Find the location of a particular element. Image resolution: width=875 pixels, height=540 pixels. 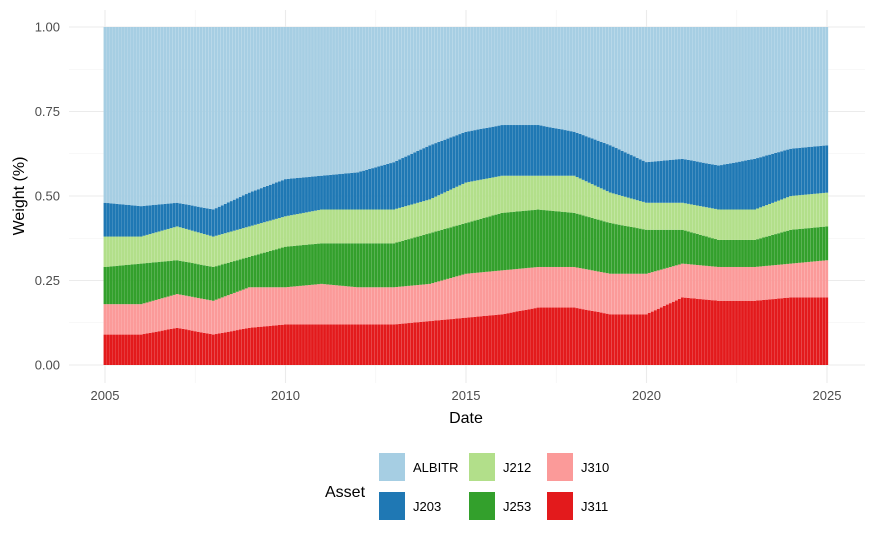

legend-label: ALBITR is located at coordinates (436, 467).